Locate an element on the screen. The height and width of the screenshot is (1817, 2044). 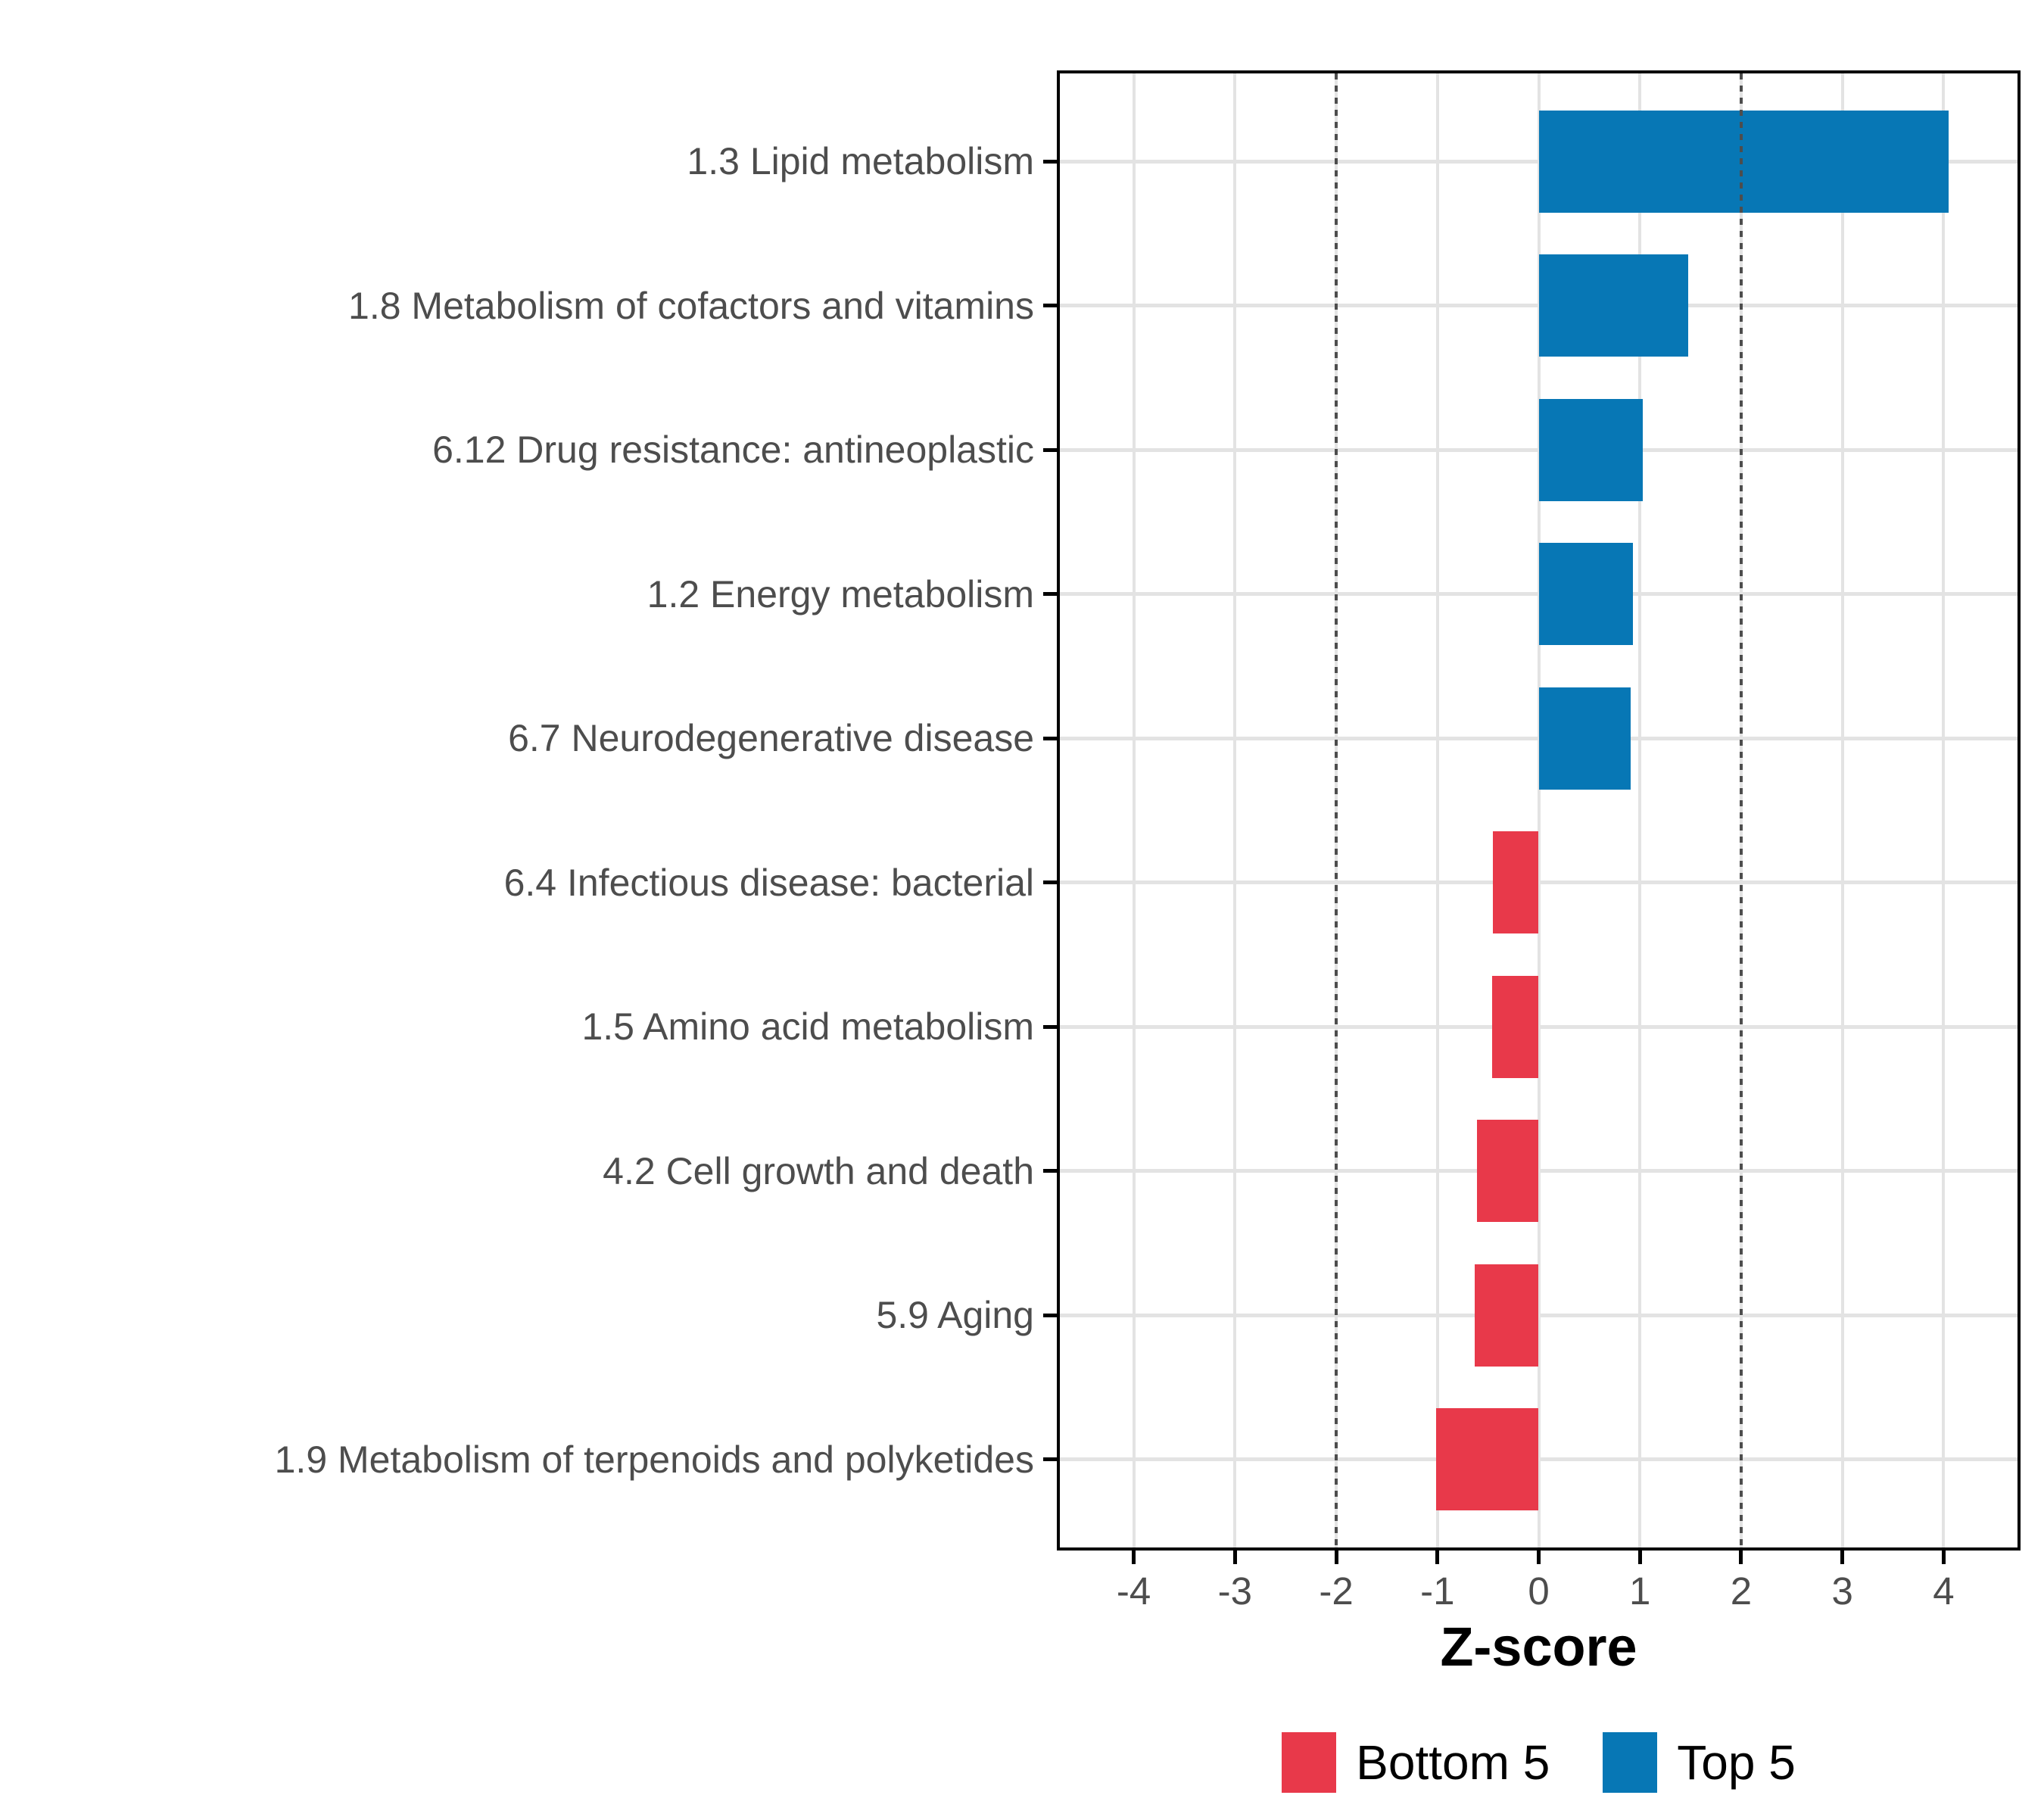
legend-label-bottom5: Bottom 5 is located at coordinates (1453, 1762).